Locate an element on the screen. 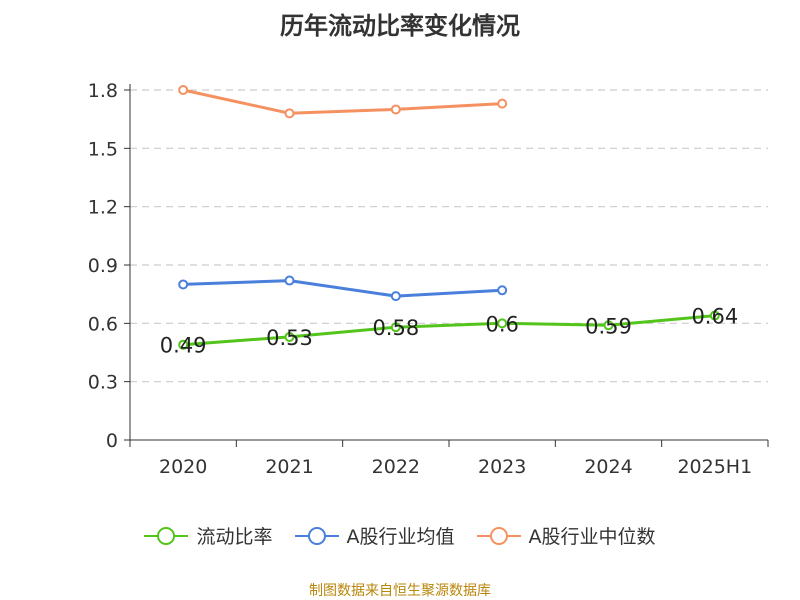 The height and width of the screenshot is (600, 800). x-tick-label: 2025H1 is located at coordinates (714, 467).